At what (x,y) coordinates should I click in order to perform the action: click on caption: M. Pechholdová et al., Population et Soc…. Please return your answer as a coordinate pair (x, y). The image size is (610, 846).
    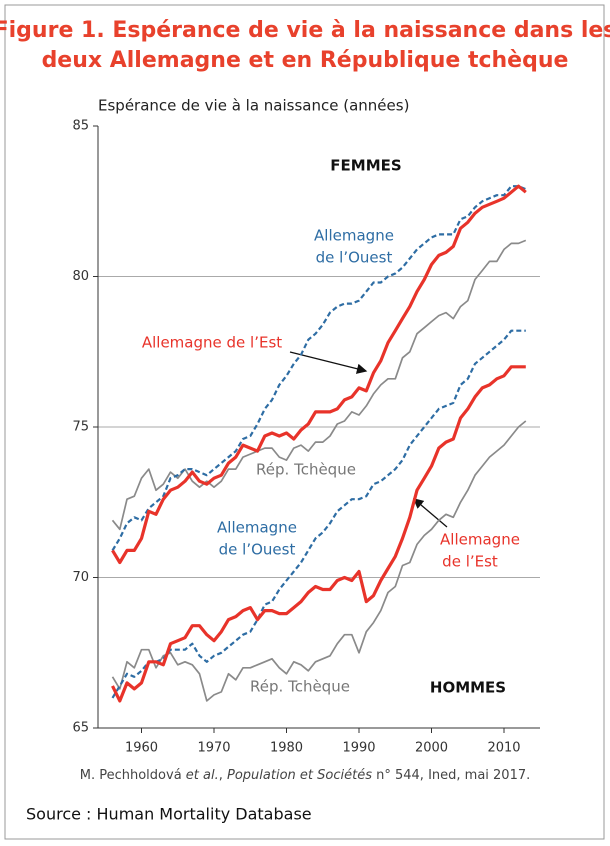
    Looking at the image, I should click on (305, 775).